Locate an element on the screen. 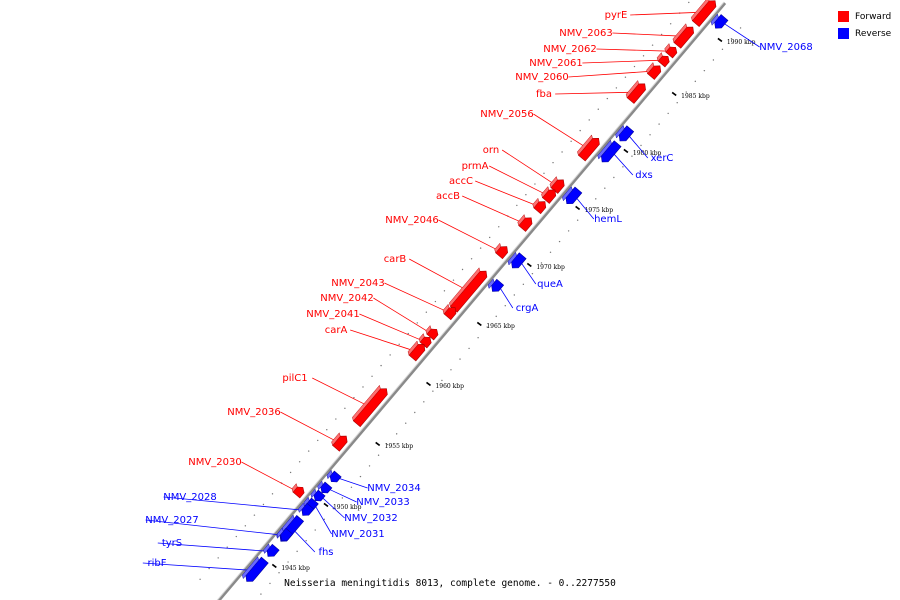 The height and width of the screenshot is (600, 900). tick-label: 1965 kbp is located at coordinates (500, 326).